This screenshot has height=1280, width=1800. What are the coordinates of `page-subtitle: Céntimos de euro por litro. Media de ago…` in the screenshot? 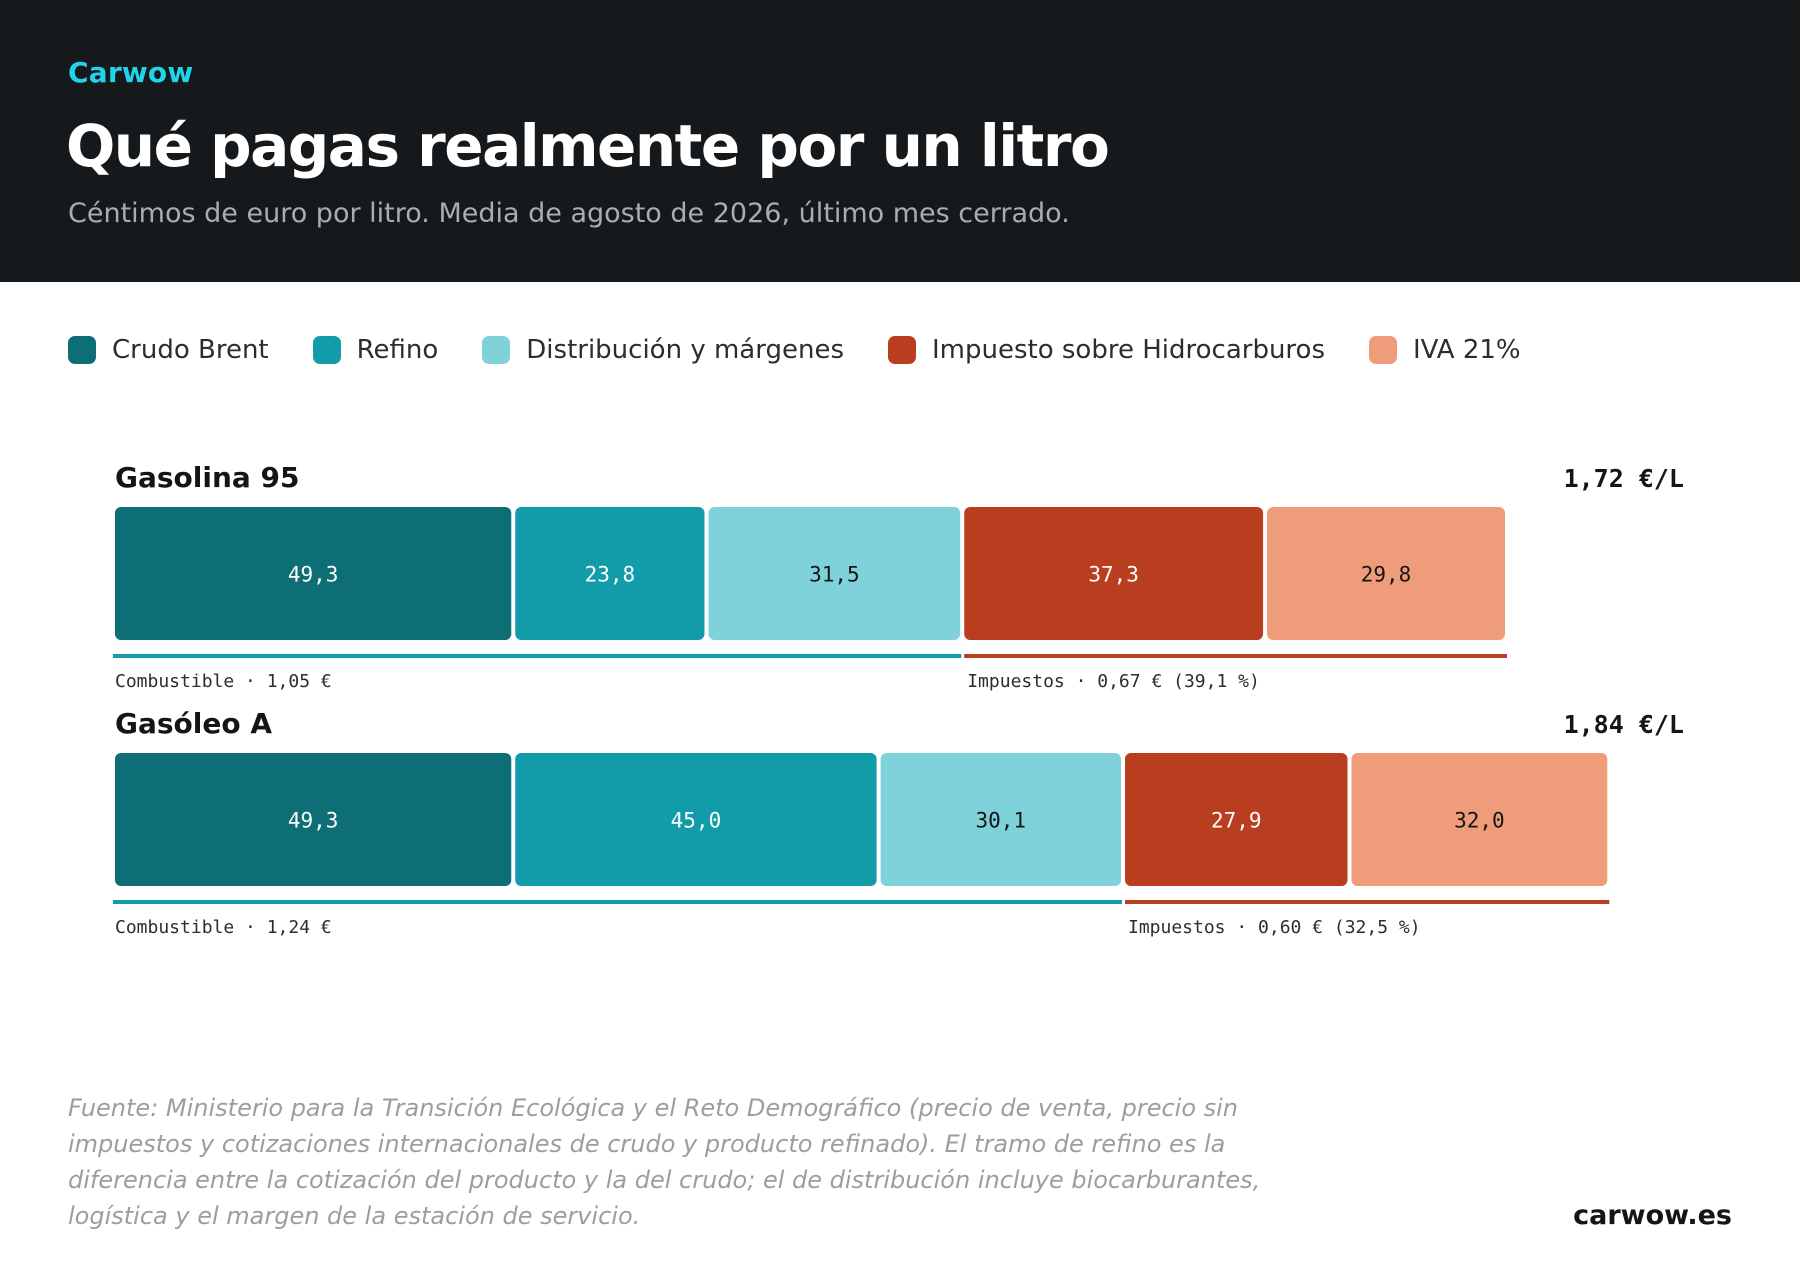 It's located at (569, 213).